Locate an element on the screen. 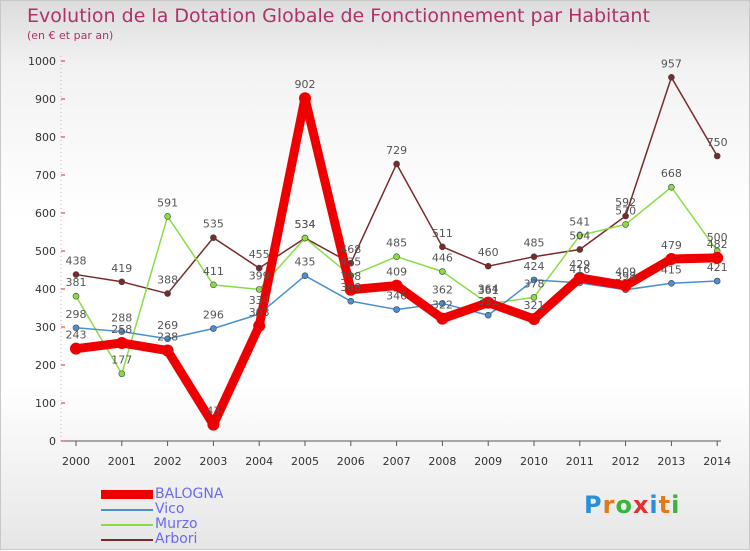  data-label-arbori: 455 is located at coordinates (259, 254).